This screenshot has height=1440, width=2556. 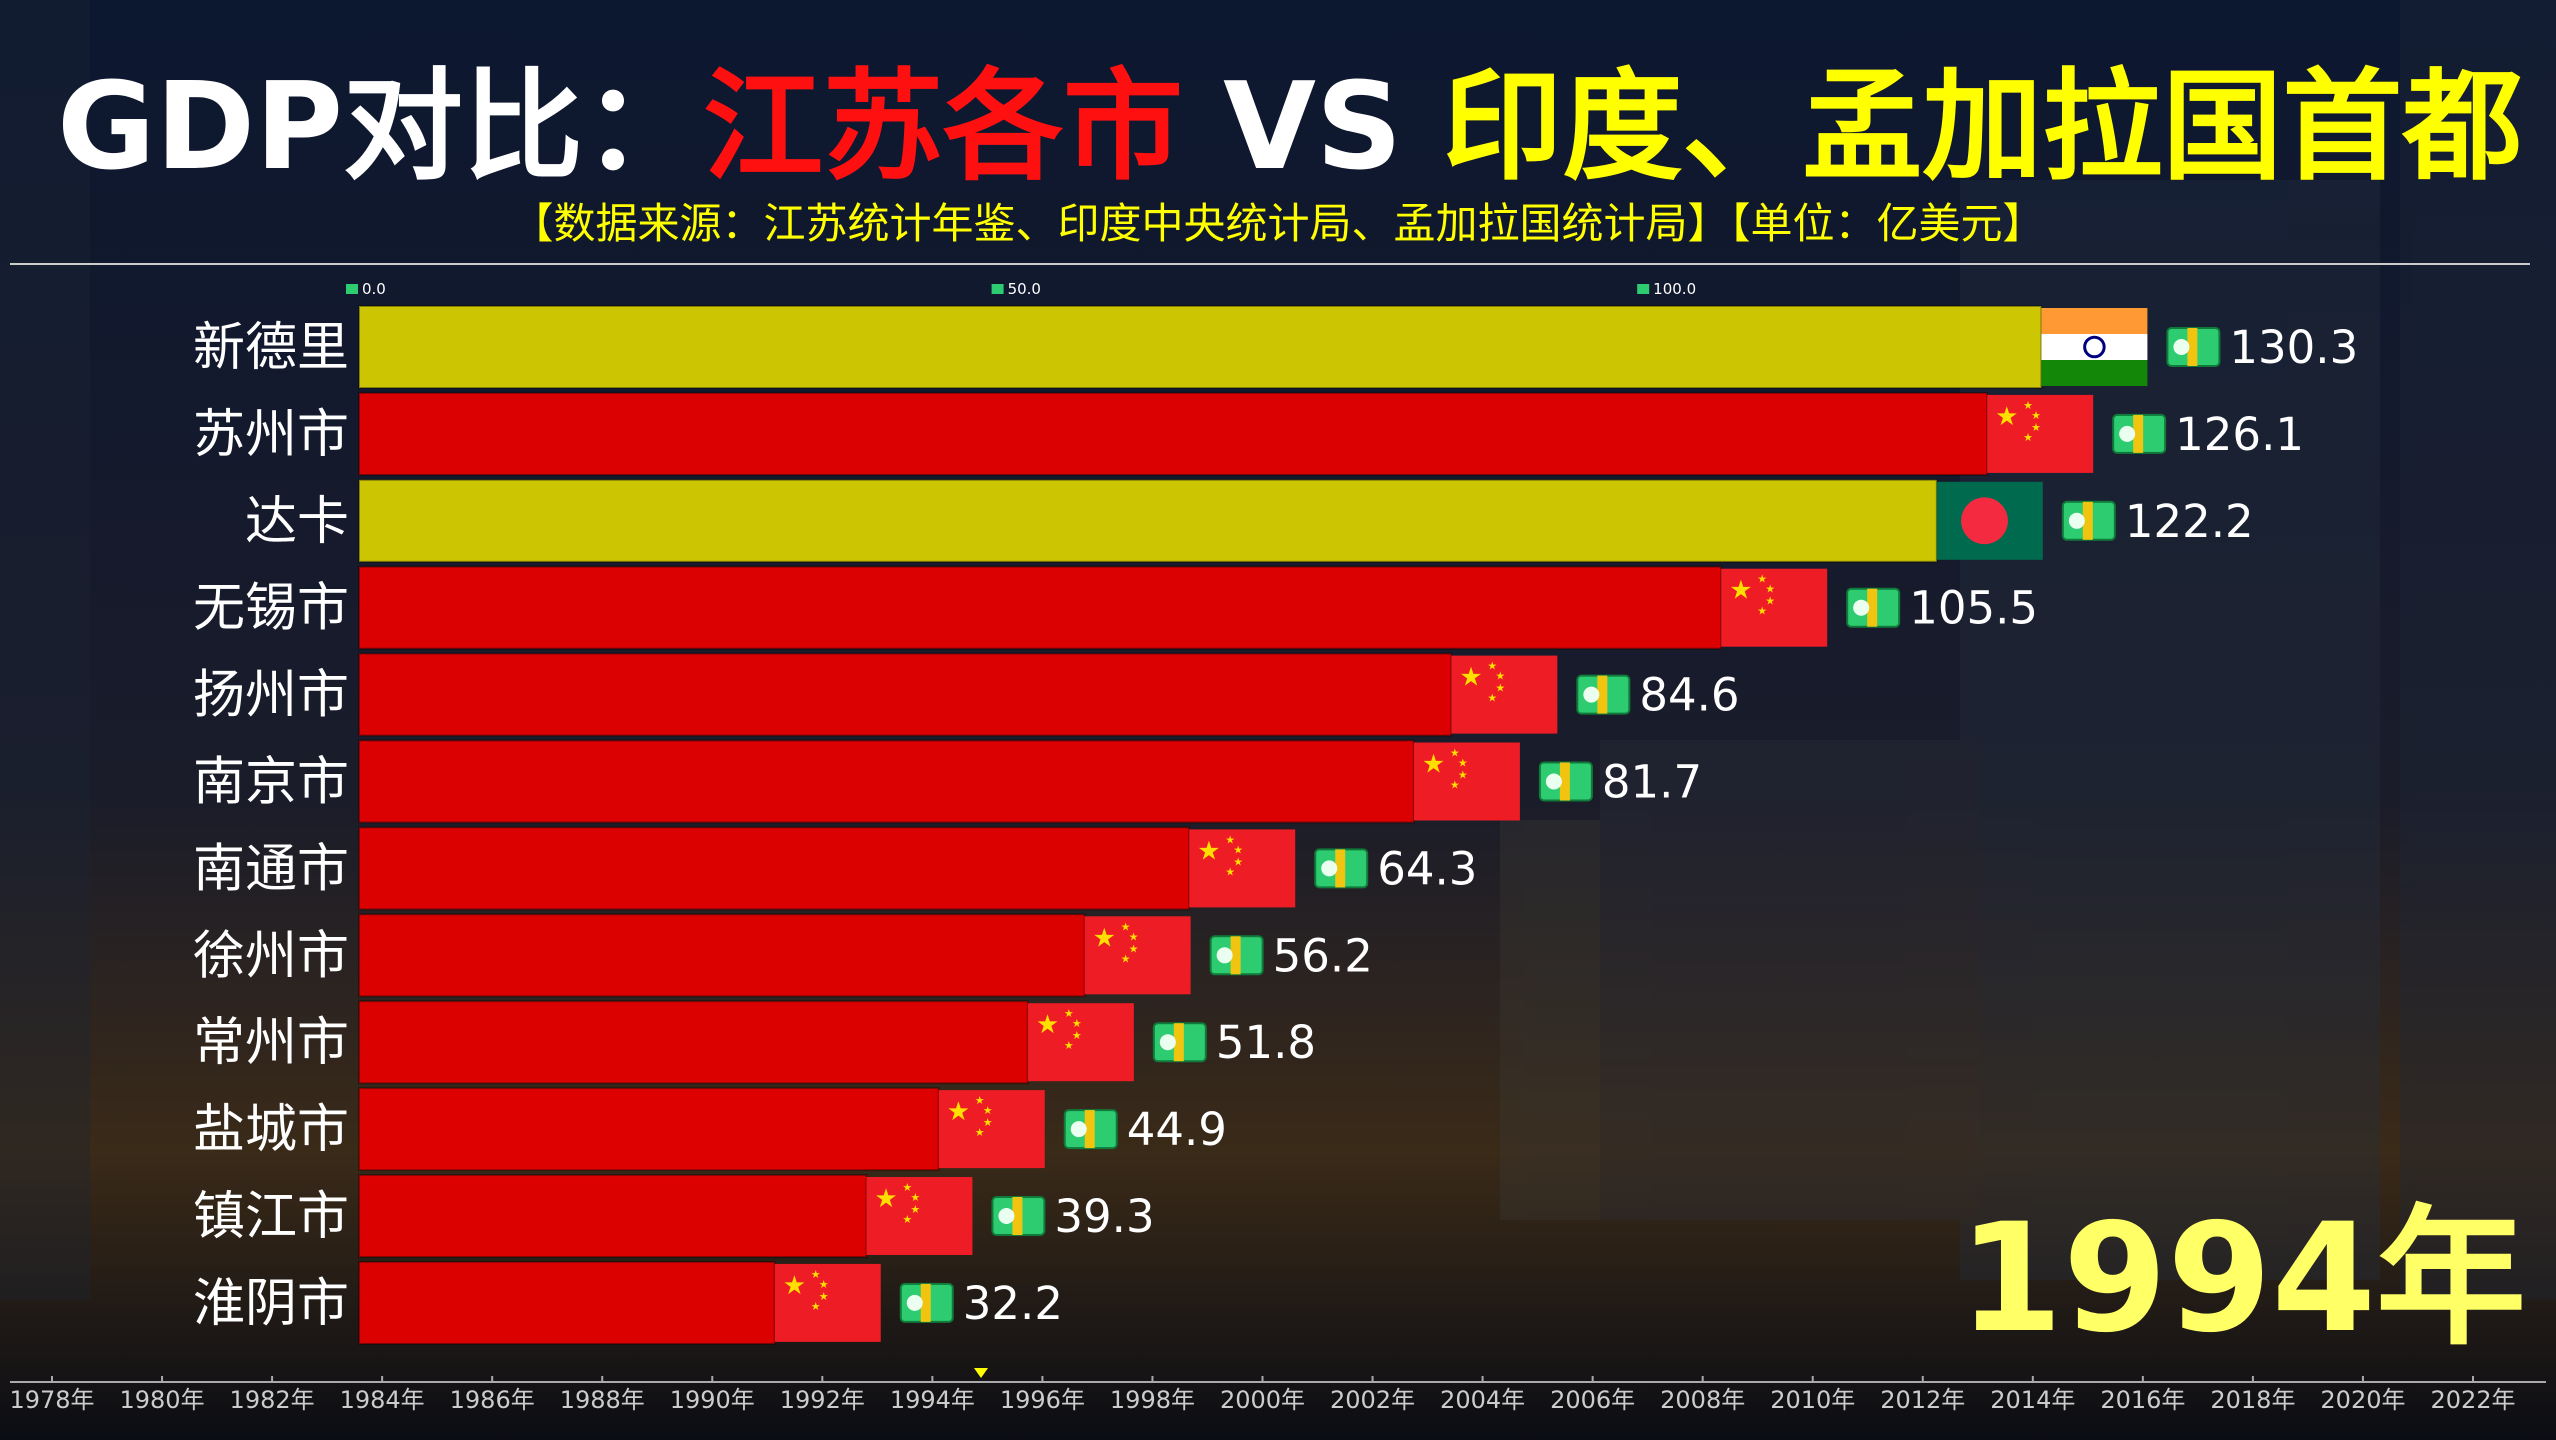 I want to click on y-tick-label: 新德里, so click(x=271, y=348).